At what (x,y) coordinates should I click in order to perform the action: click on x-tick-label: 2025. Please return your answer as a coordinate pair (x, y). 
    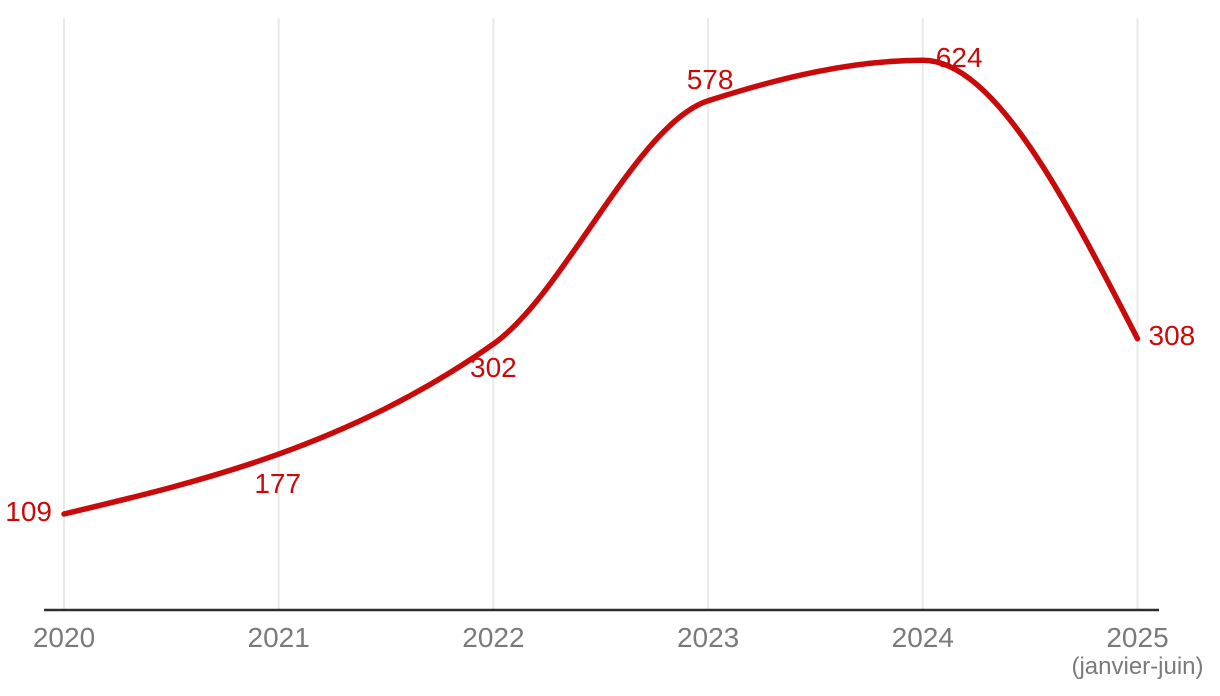
    Looking at the image, I should click on (1137, 637).